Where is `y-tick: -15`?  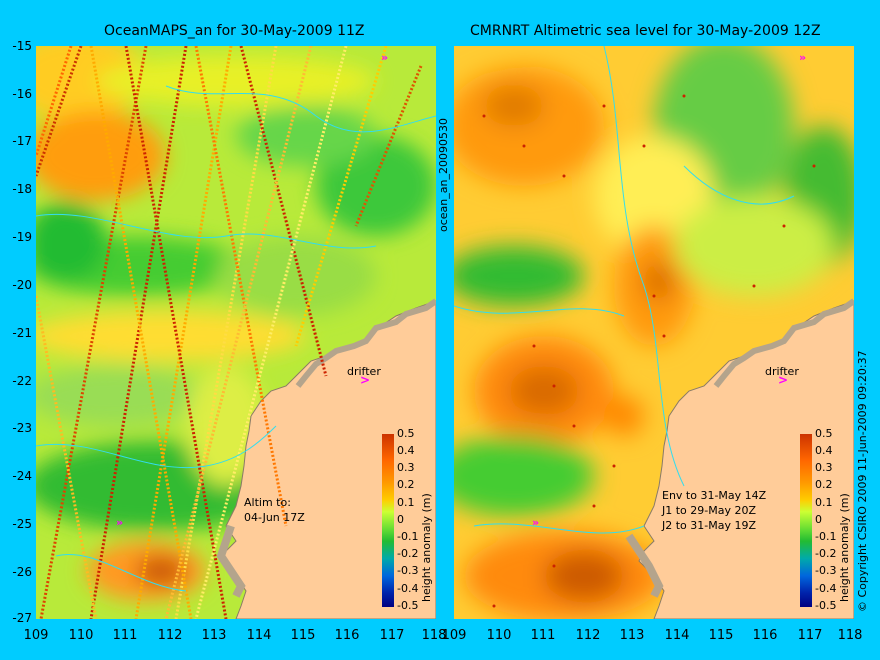 y-tick: -15 is located at coordinates (22, 46).